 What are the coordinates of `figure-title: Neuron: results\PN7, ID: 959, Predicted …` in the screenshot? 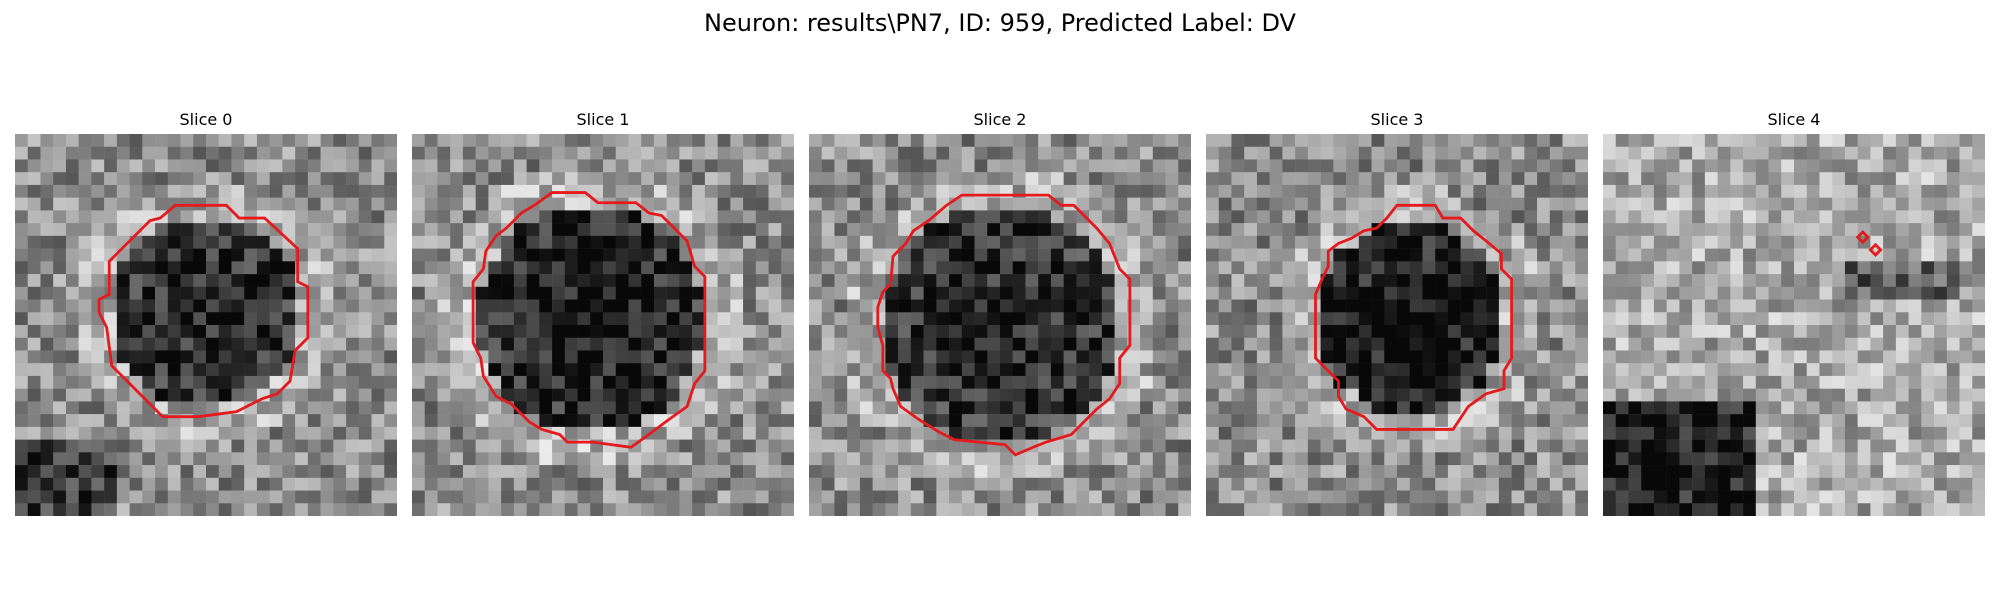 It's located at (1000, 23).